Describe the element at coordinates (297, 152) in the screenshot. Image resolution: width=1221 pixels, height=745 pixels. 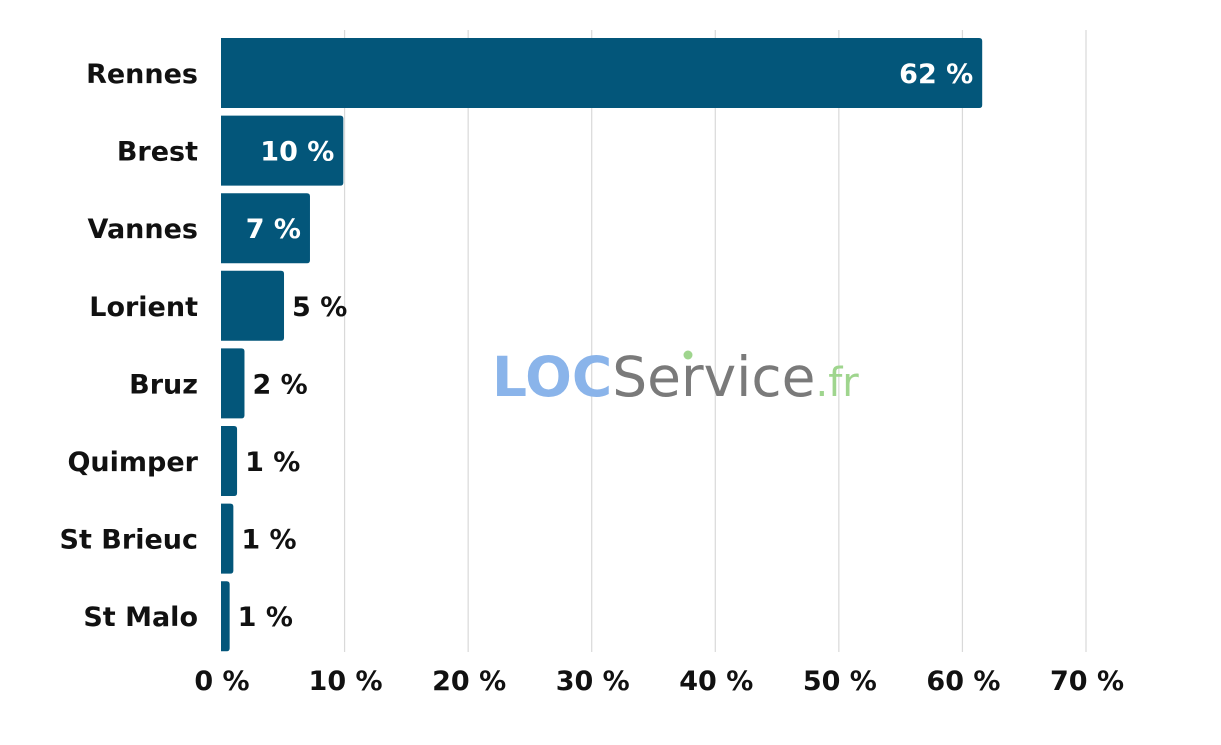
I see `bar-value-label: 10 %` at that location.